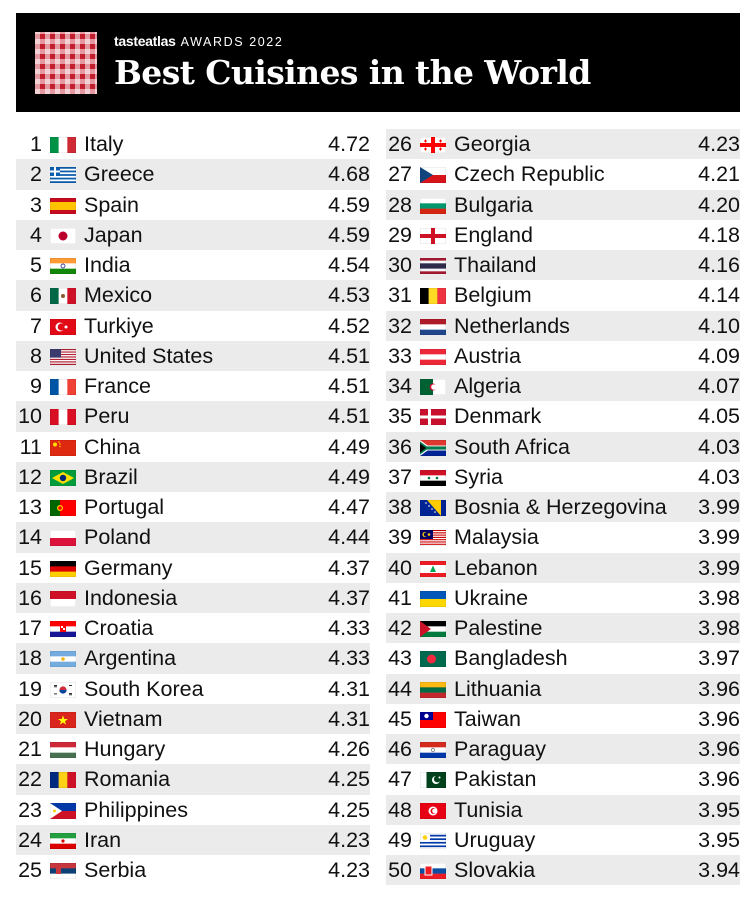  What do you see at coordinates (433, 145) in the screenshot?
I see `ge-flag-icon` at bounding box center [433, 145].